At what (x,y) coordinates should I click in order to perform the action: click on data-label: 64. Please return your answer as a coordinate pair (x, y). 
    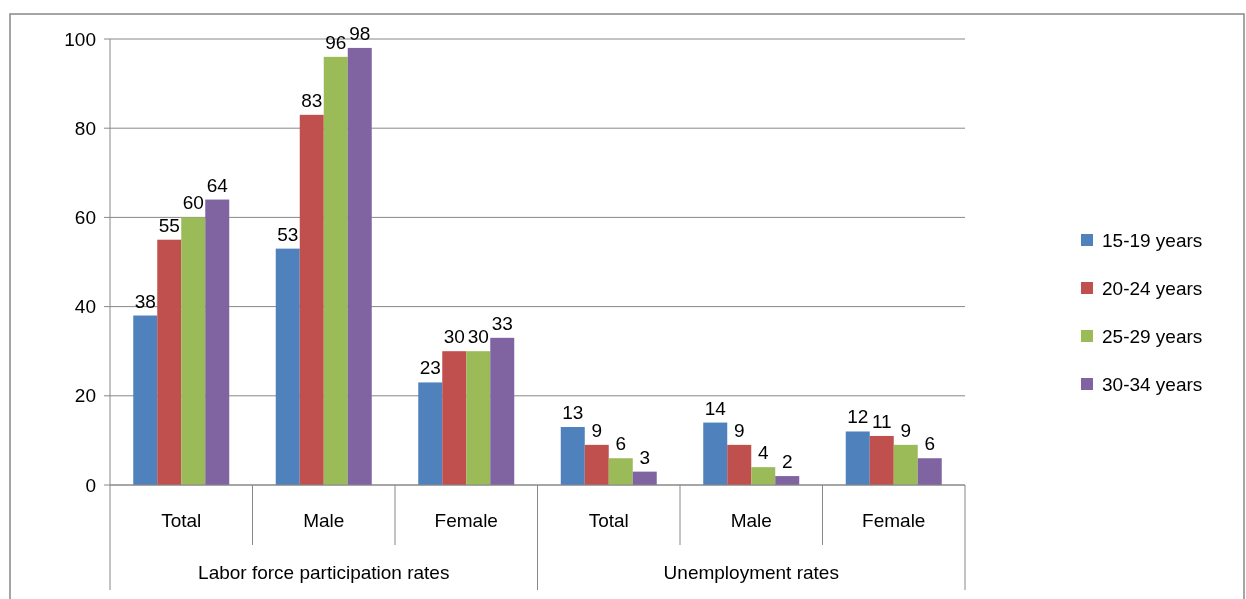
    Looking at the image, I should click on (217, 185).